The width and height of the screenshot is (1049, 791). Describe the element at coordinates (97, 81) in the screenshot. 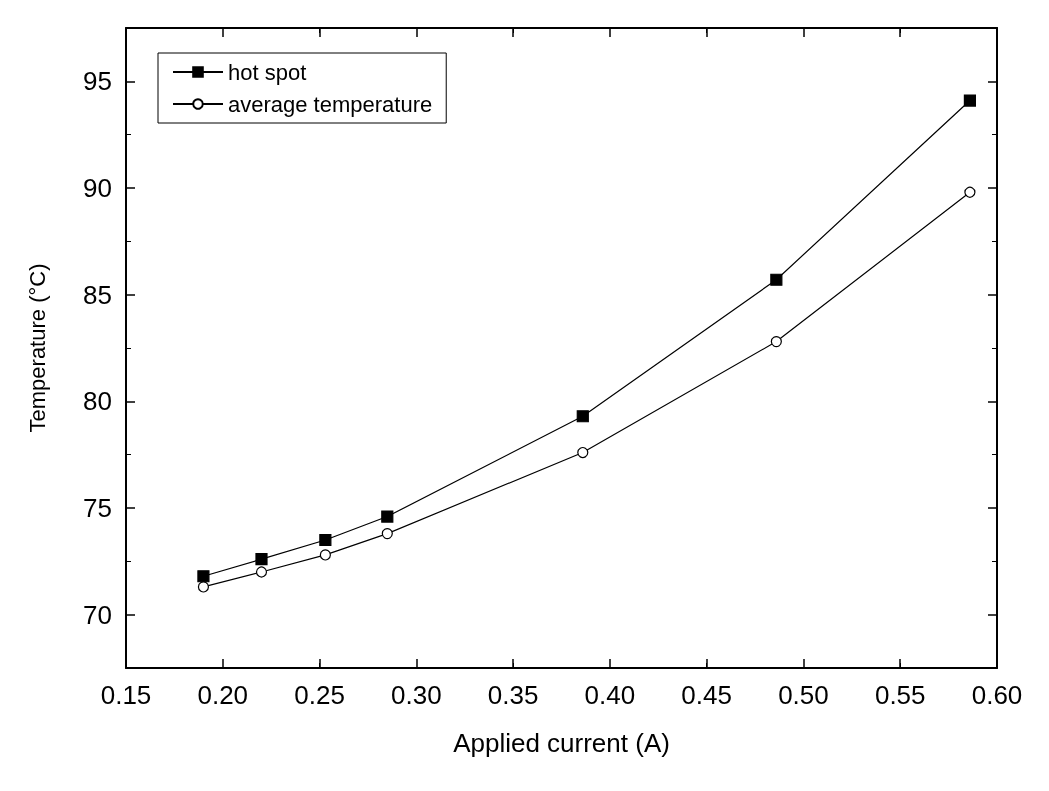

I see `y-tick-label: 95` at that location.